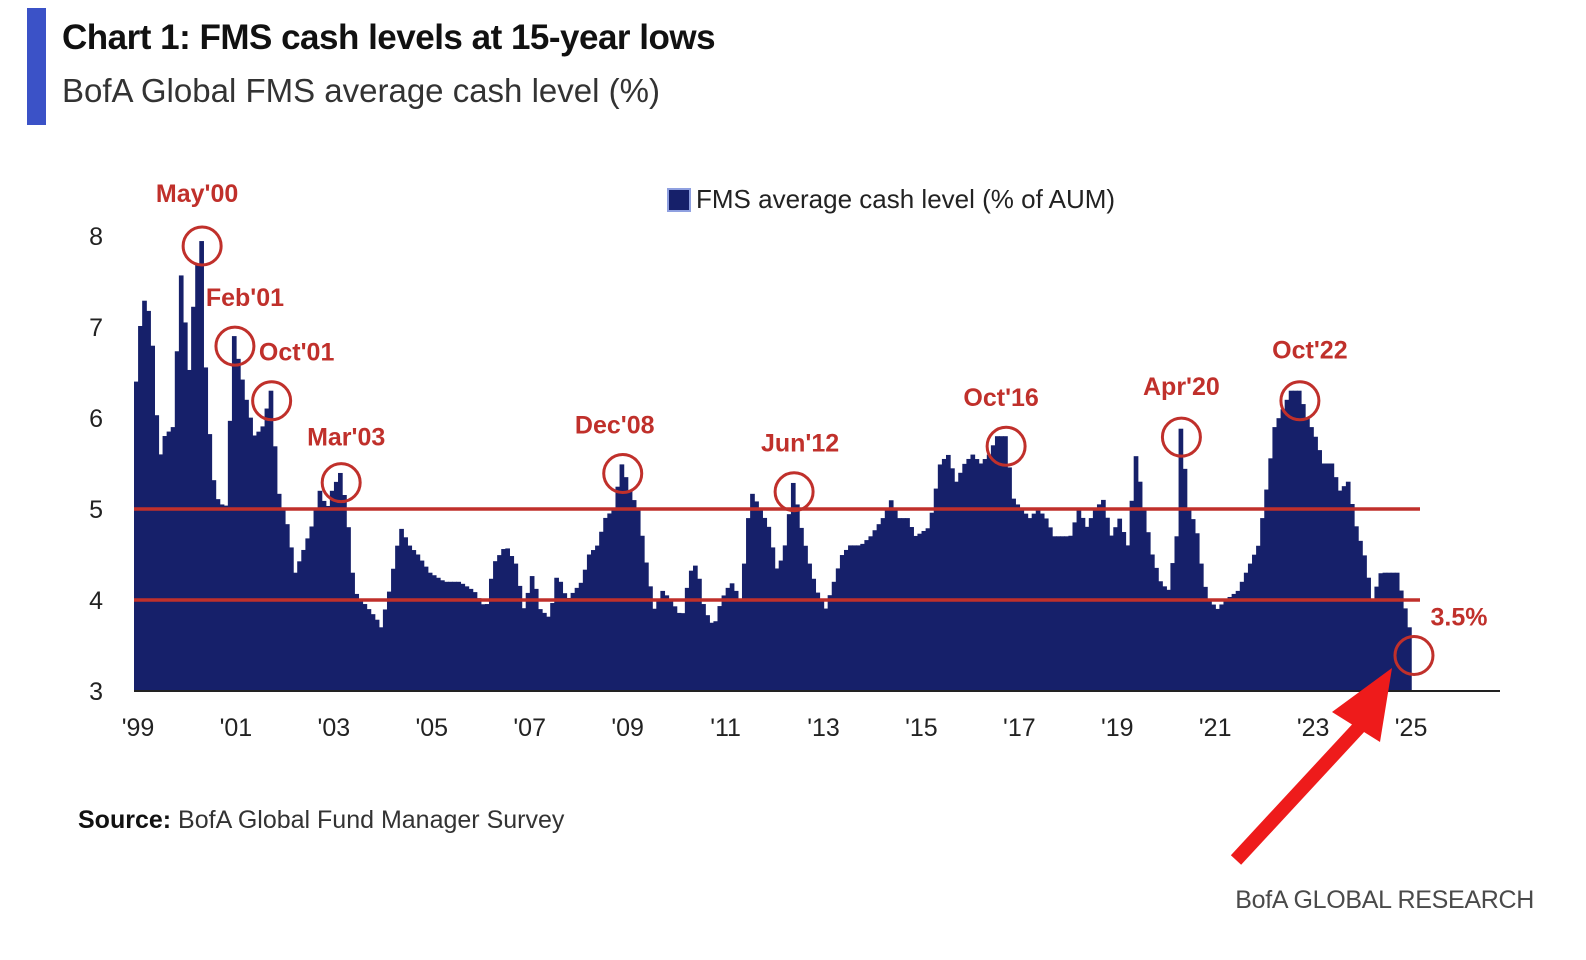  I want to click on title-accent-bar, so click(36, 66).